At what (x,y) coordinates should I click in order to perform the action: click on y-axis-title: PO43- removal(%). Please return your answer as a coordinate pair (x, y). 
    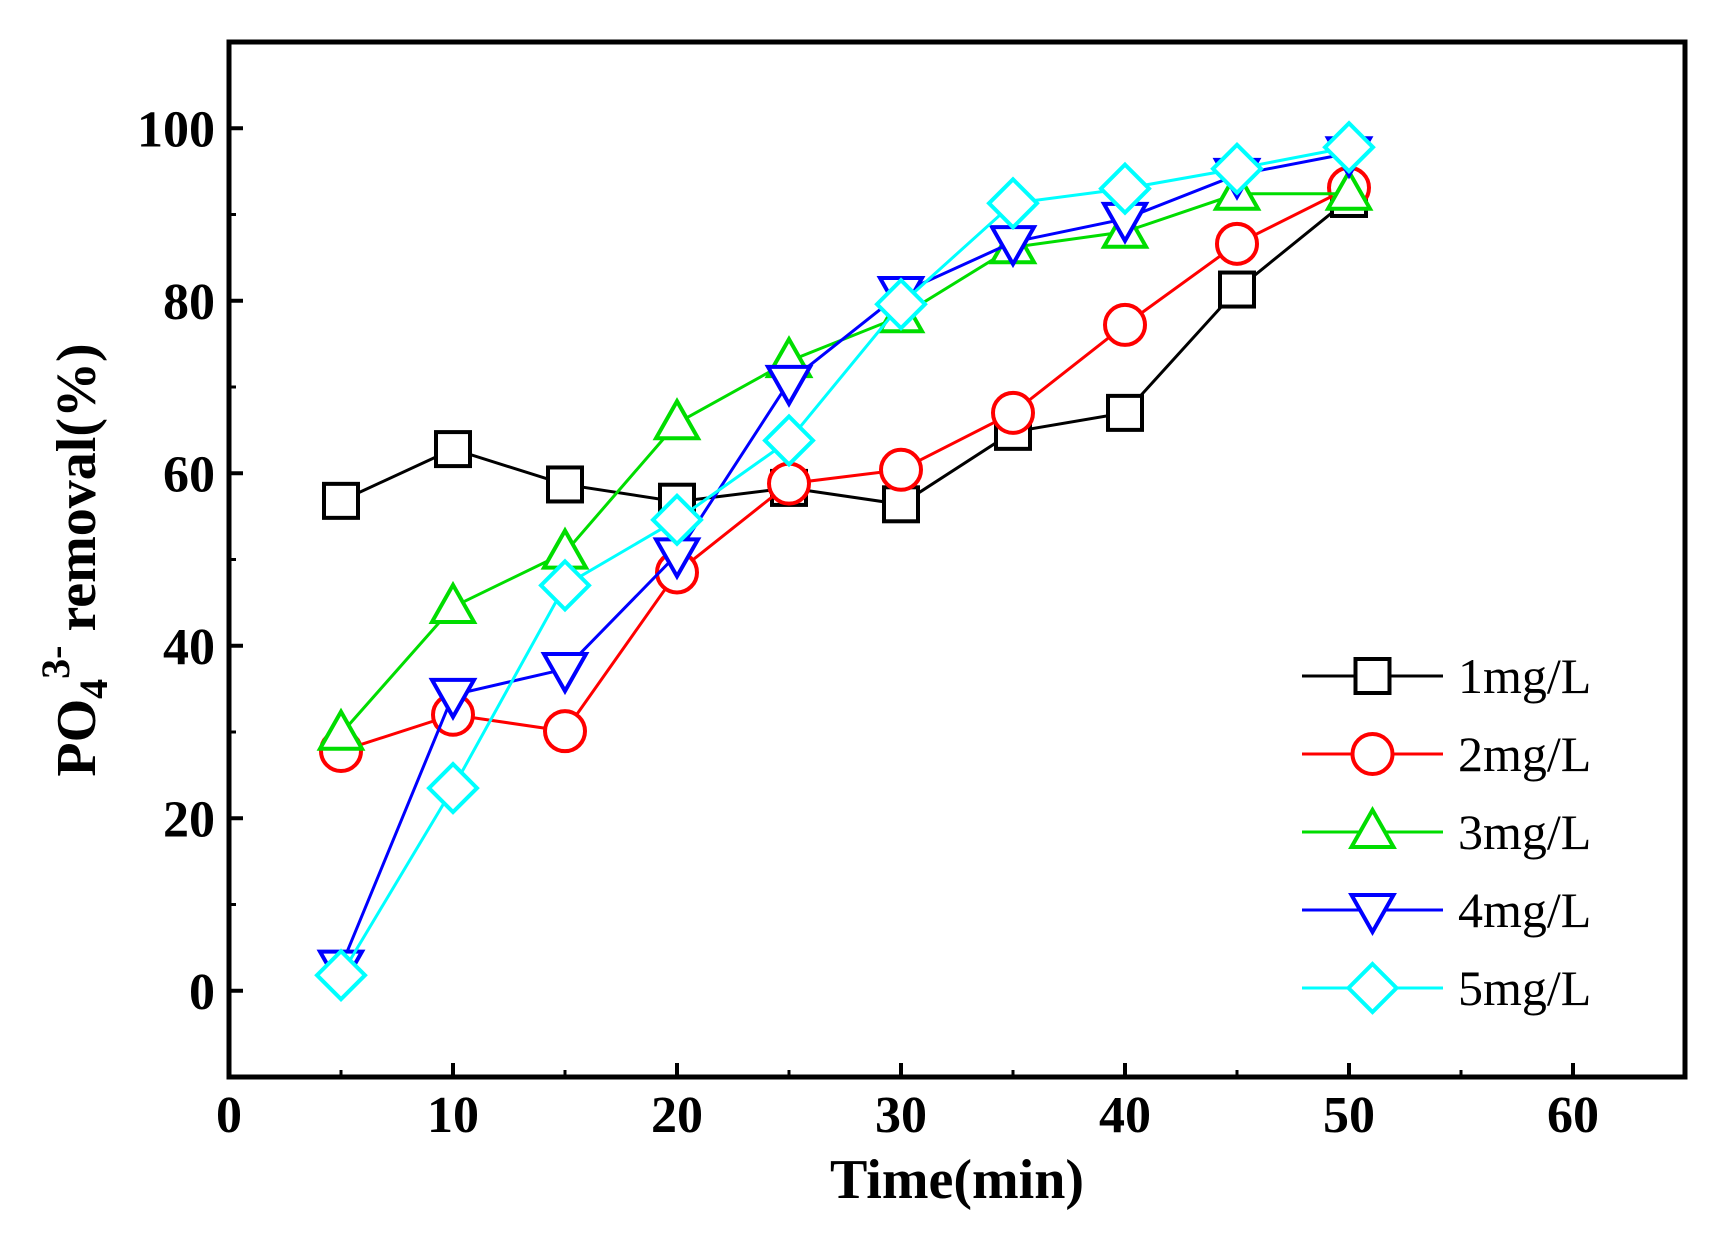
    Looking at the image, I should click on (74, 559).